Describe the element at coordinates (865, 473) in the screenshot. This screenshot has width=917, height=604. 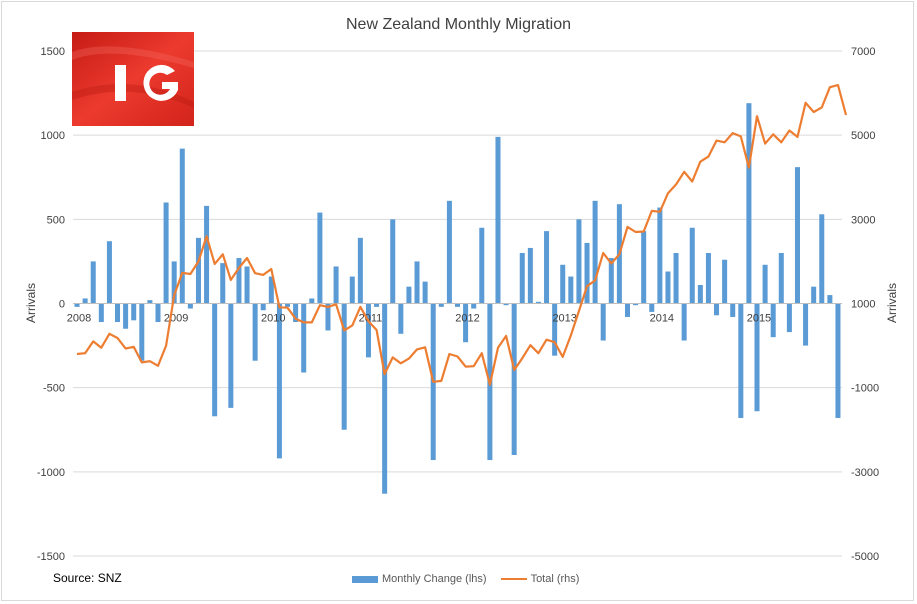
I see `y-right-tick-label: -3000` at that location.